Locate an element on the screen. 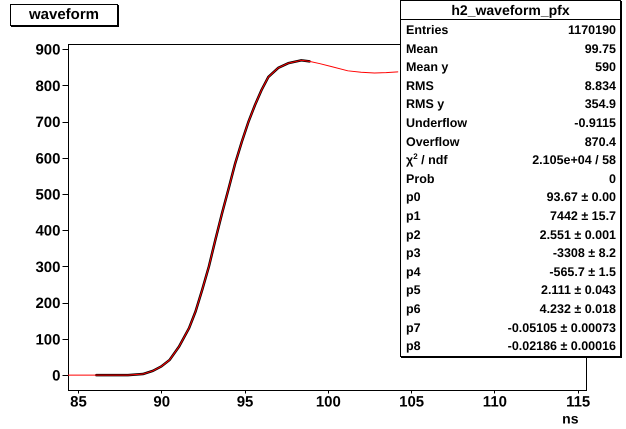 This screenshot has height=429, width=626. y-tick-label: 700 is located at coordinates (47, 123).